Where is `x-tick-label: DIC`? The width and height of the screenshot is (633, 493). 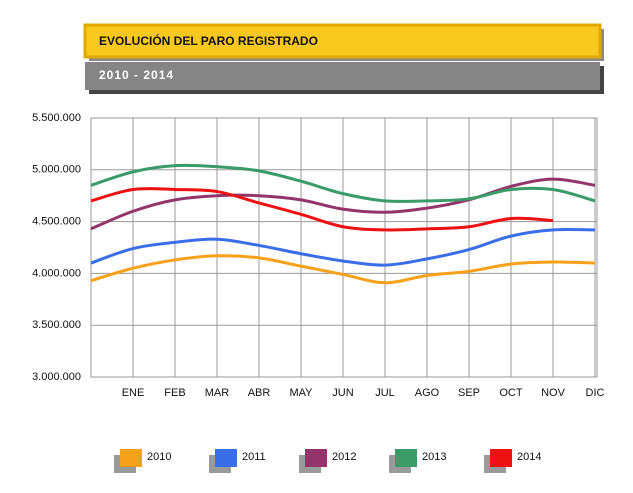 x-tick-label: DIC is located at coordinates (595, 393).